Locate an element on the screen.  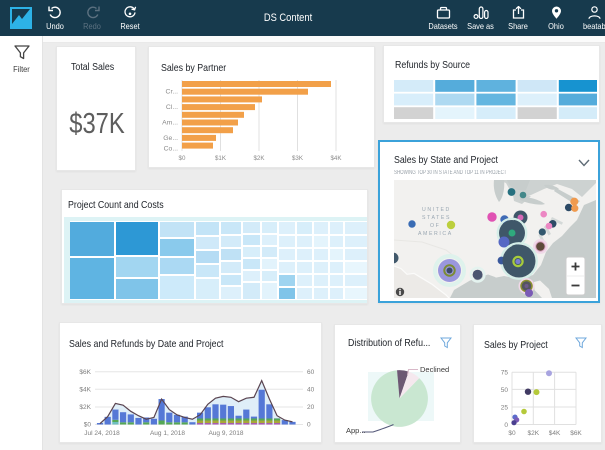
svg-text: 25 is located at coordinates (505, 408).